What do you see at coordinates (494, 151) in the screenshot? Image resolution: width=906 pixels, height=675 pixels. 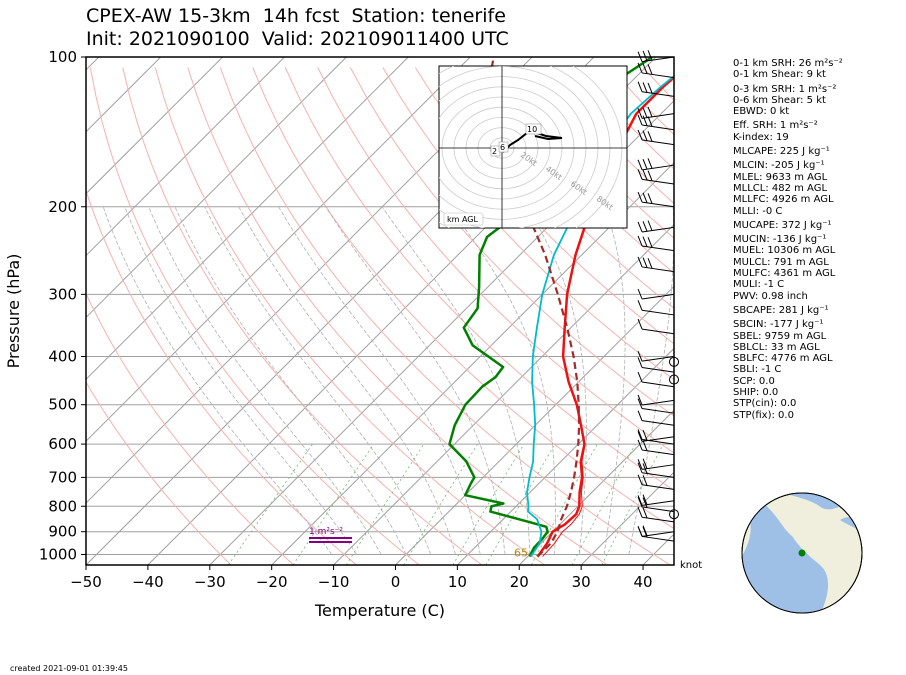 I see `hodograph-height-text: 2` at bounding box center [494, 151].